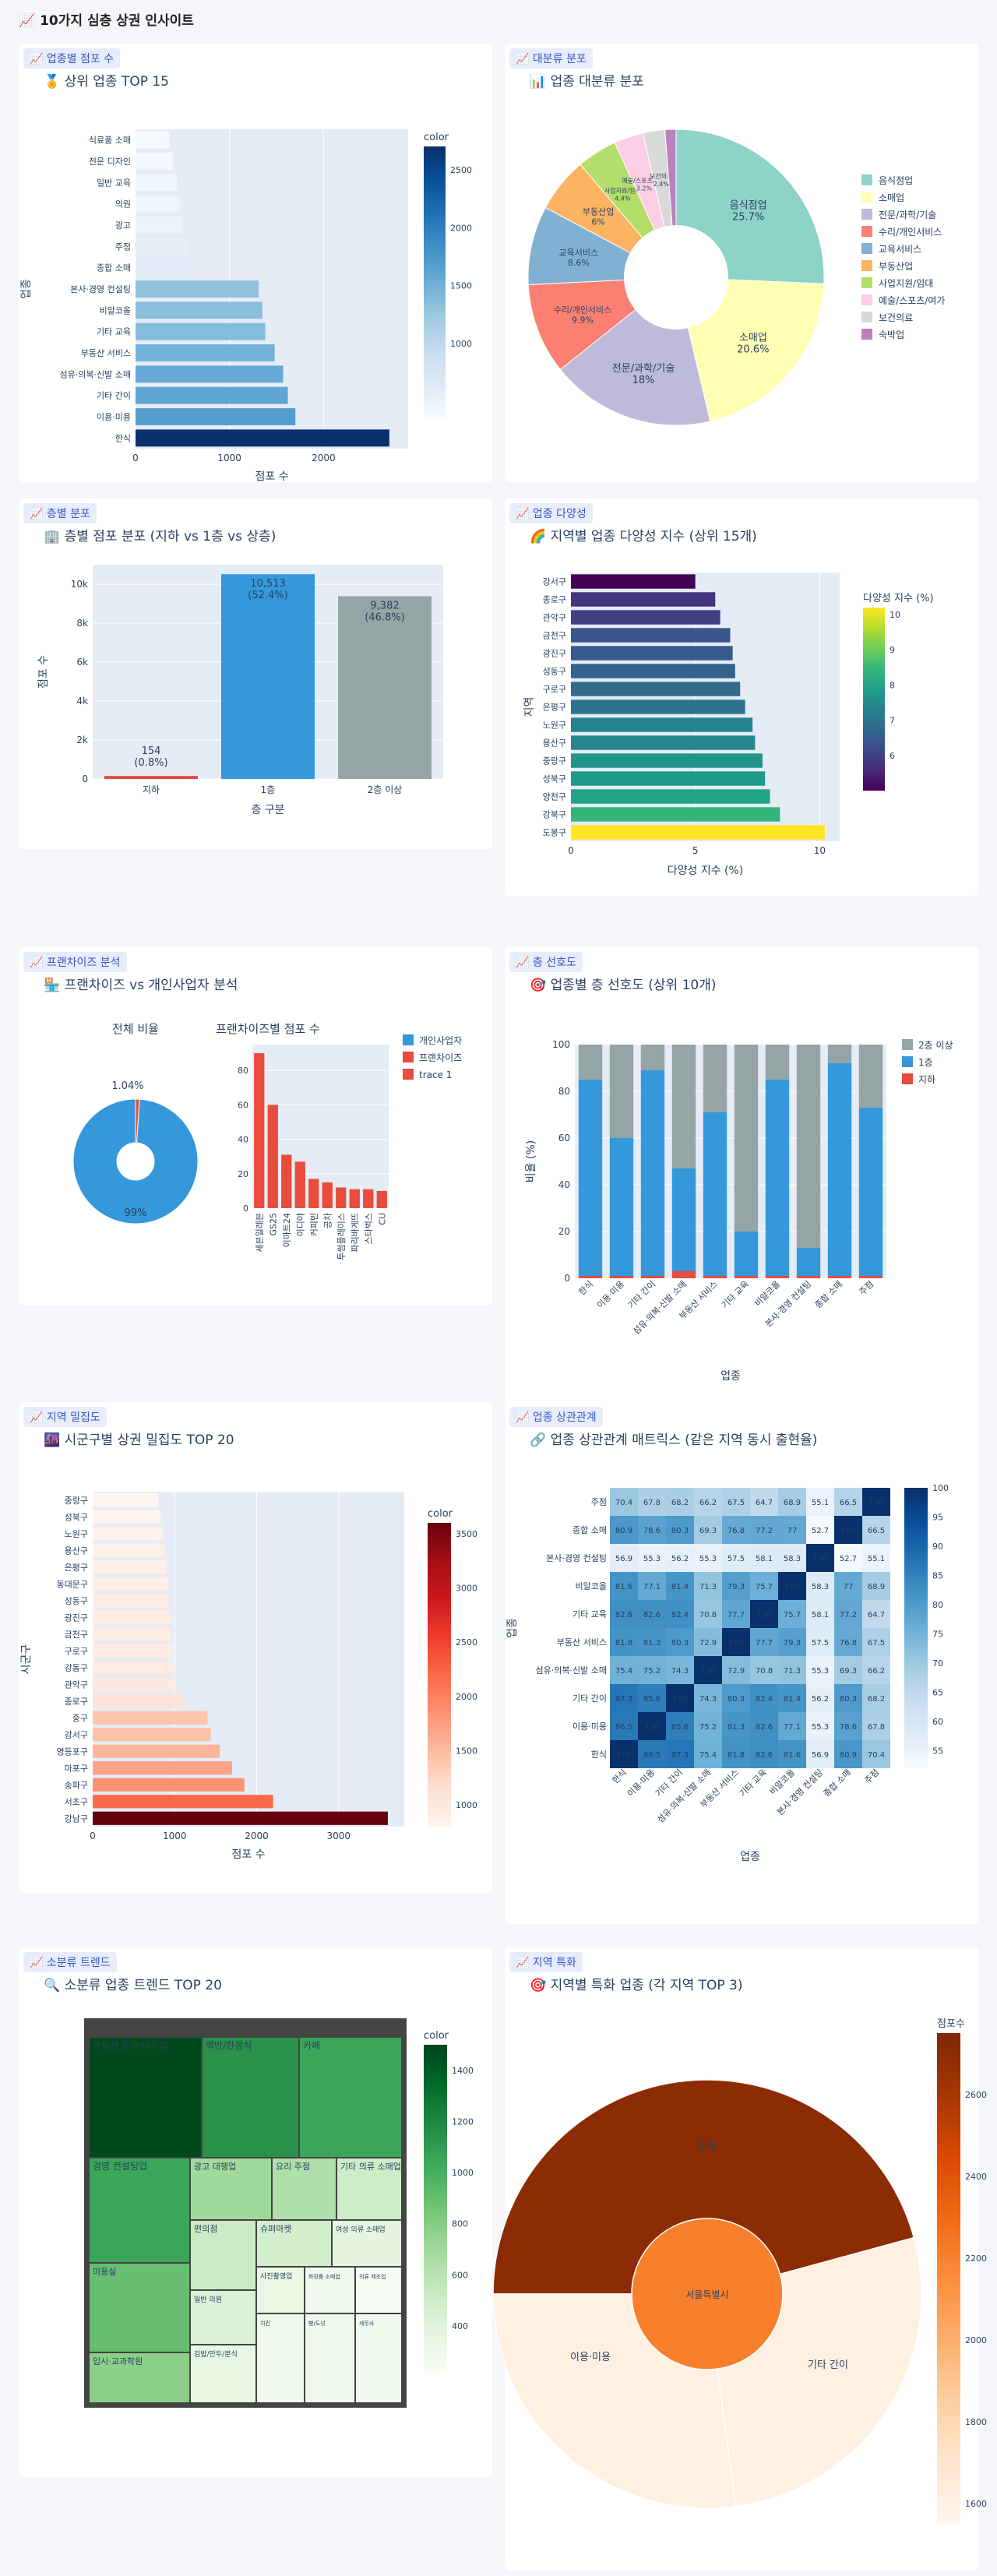 The image size is (997, 2576). I want to click on cell-label: 86.5, so click(623, 1727).